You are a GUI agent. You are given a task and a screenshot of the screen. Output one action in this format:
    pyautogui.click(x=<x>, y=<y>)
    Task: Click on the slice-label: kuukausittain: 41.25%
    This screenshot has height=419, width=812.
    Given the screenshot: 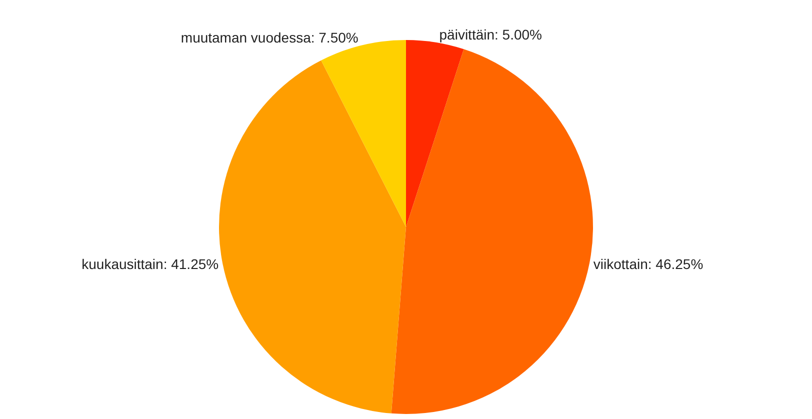 What is the action you would take?
    pyautogui.click(x=150, y=264)
    